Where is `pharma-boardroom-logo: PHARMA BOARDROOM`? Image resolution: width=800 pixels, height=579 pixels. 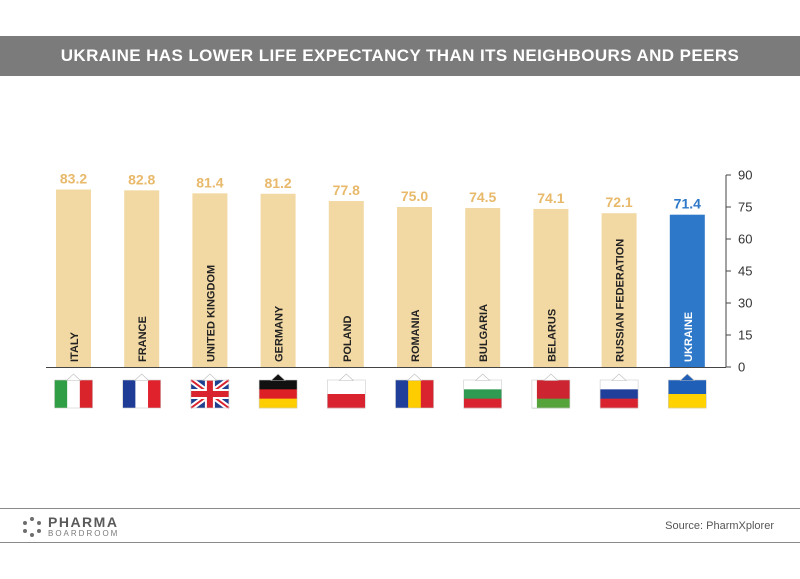
pharma-boardroom-logo: PHARMA BOARDROOM is located at coordinates (70, 526).